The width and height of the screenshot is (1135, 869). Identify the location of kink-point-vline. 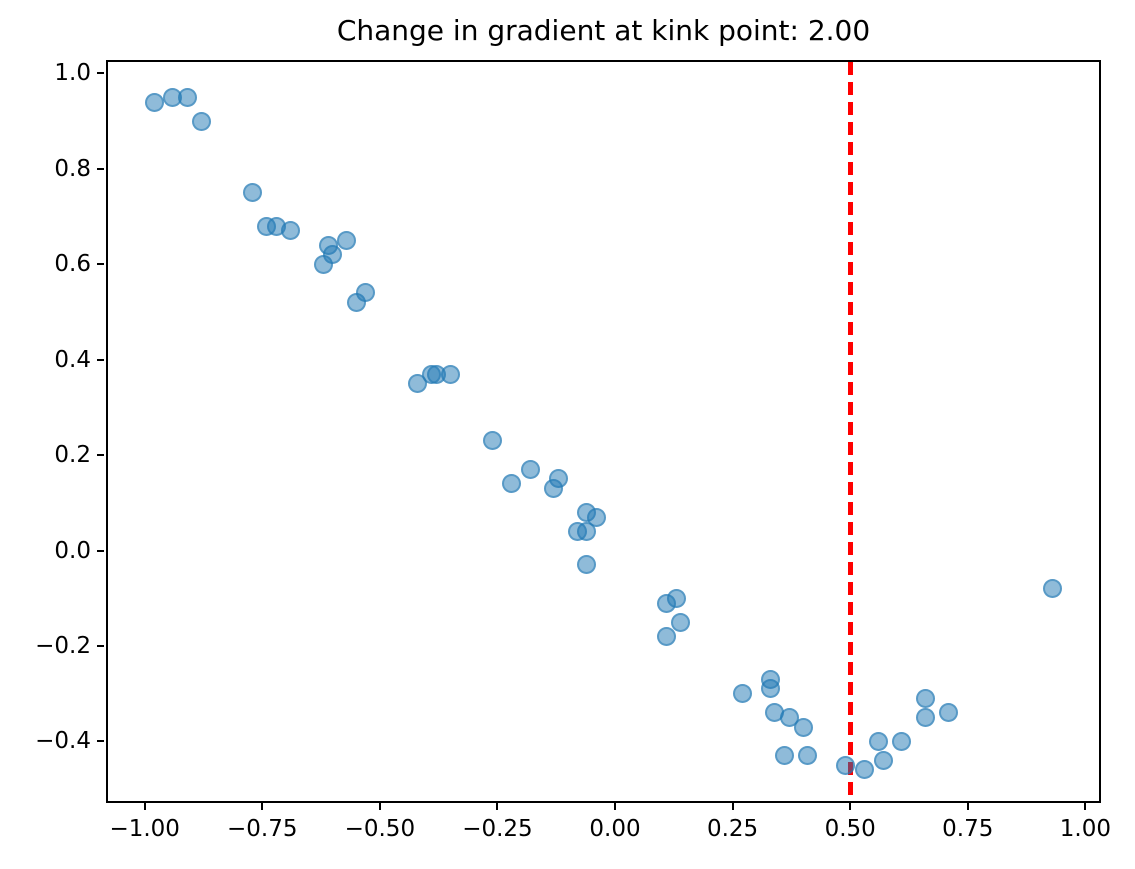
(850, 431).